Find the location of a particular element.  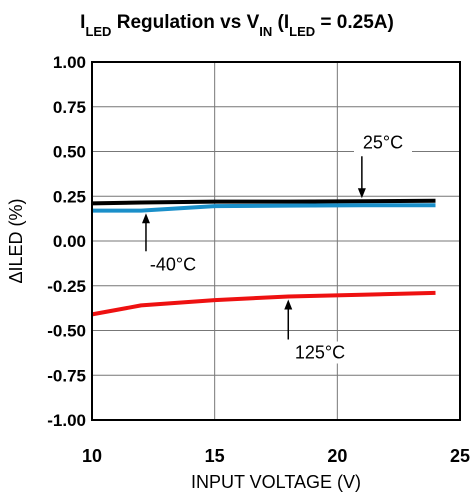

y-tick-label: -1.00 is located at coordinates (66, 420).